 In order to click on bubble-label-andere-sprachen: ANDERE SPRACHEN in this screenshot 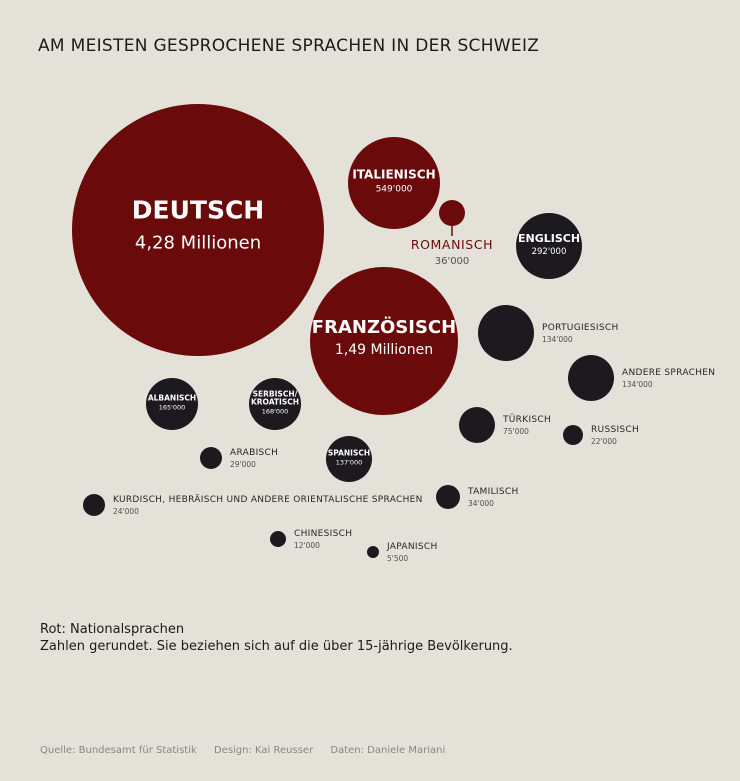, I will do `click(668, 373)`.